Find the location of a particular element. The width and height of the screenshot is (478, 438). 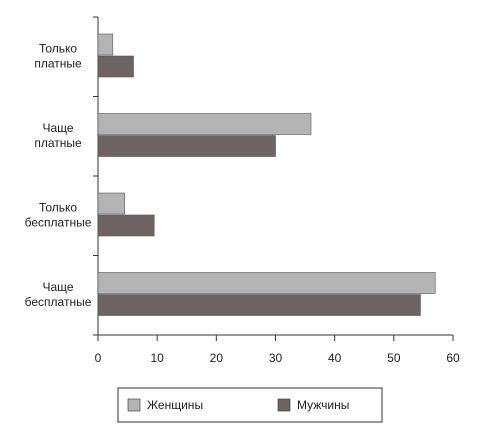

y-tick-label: Только платные is located at coordinates (58, 55).